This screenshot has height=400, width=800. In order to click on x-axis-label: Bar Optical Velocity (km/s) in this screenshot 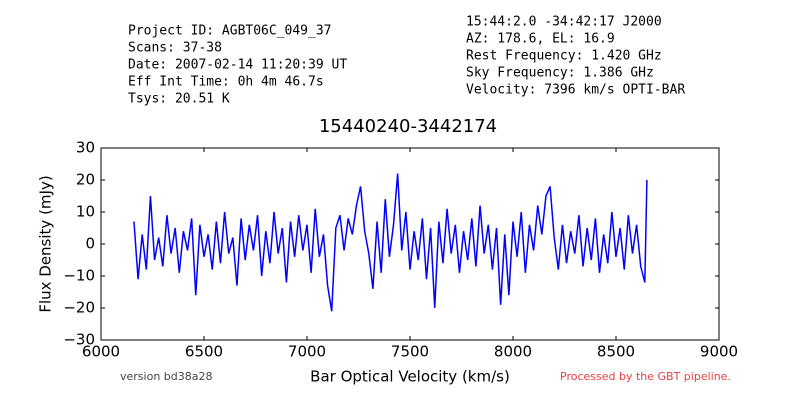, I will do `click(410, 377)`.